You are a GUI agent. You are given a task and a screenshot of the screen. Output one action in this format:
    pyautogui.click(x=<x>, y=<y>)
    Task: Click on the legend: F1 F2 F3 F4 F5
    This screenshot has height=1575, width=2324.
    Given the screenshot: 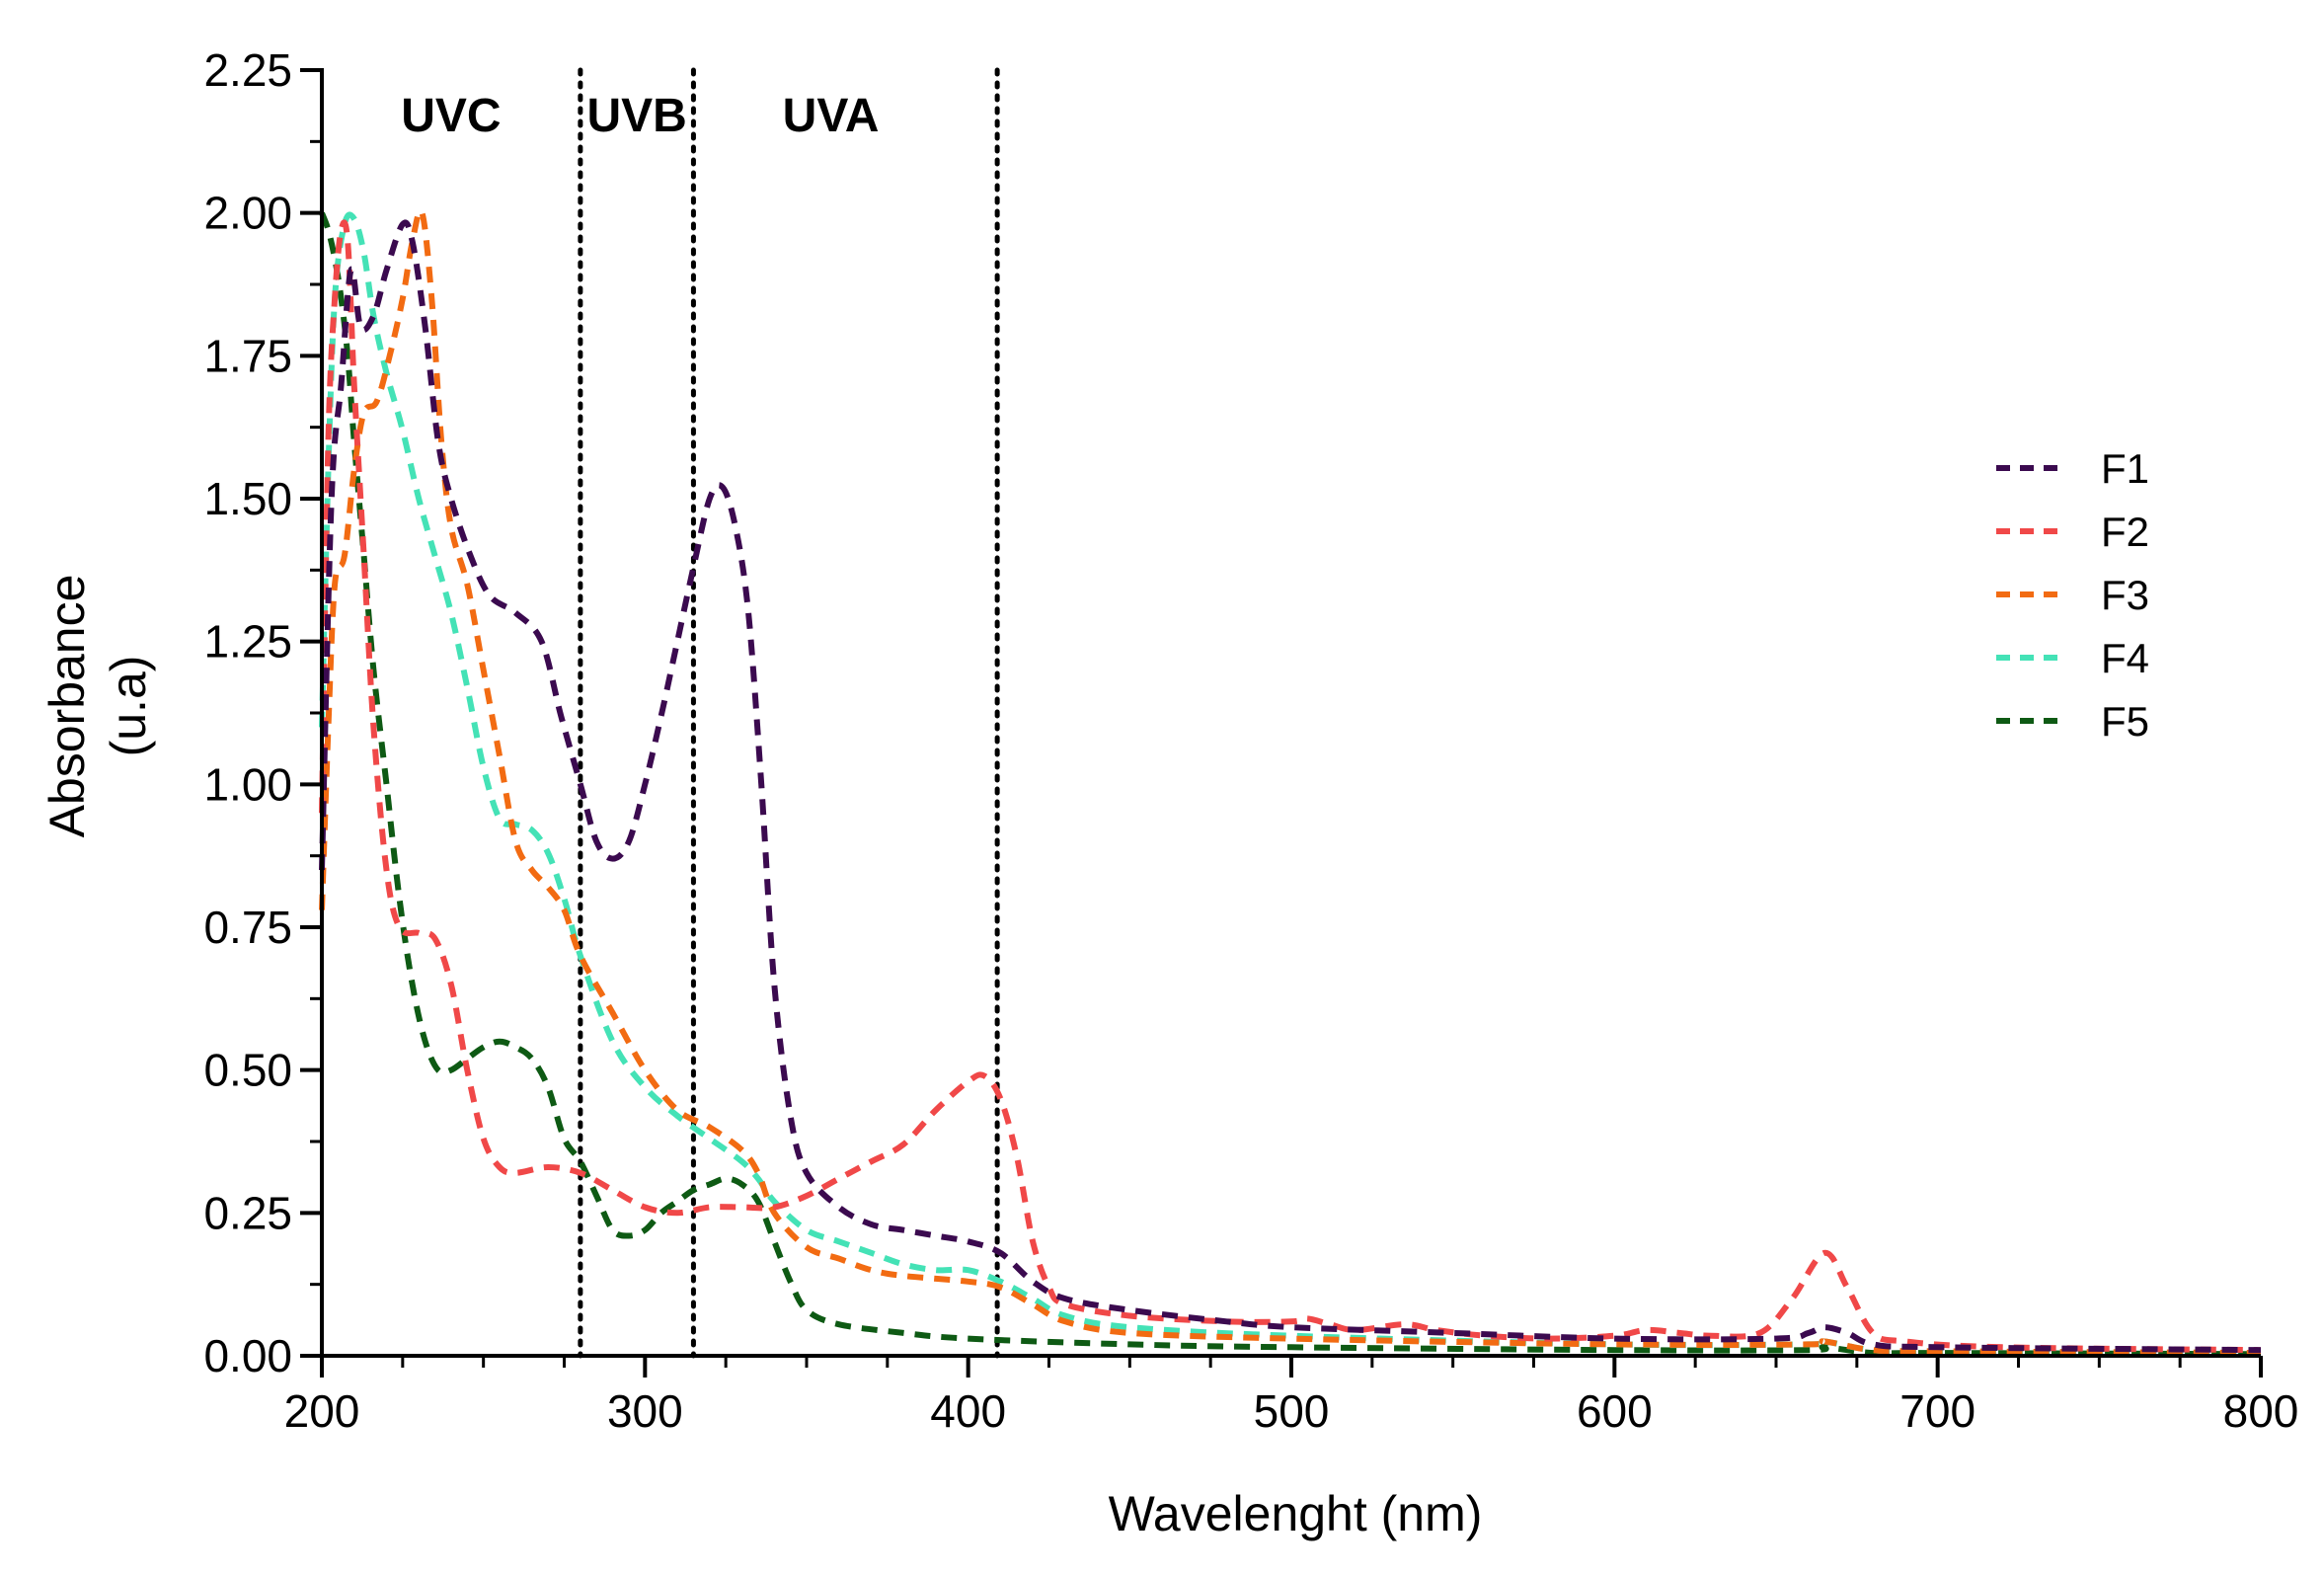 What is the action you would take?
    pyautogui.click(x=2072, y=595)
    